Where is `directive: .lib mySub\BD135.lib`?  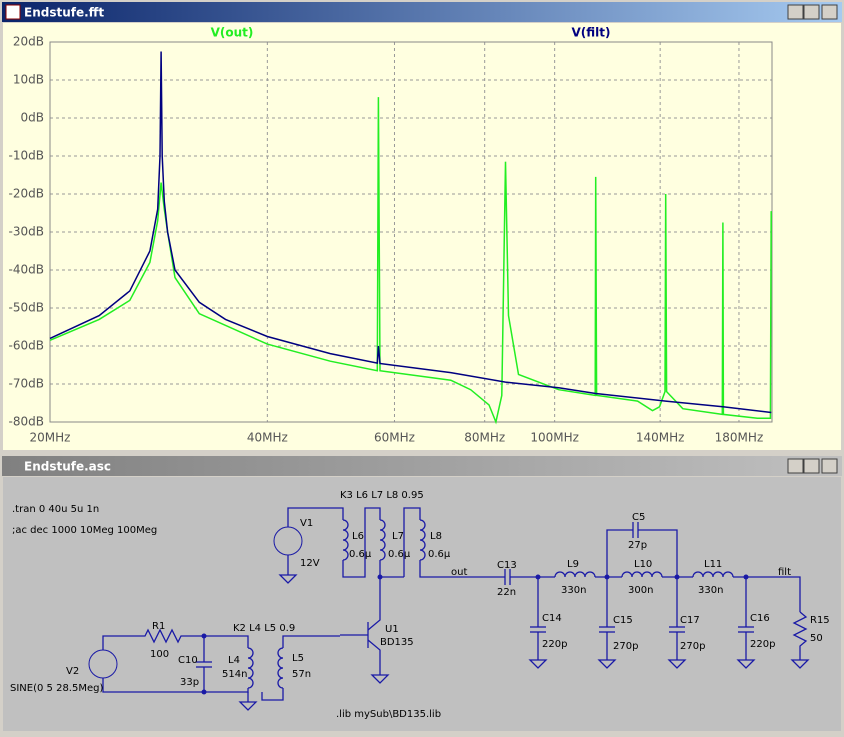
directive: .lib mySub\BD135.lib is located at coordinates (388, 714).